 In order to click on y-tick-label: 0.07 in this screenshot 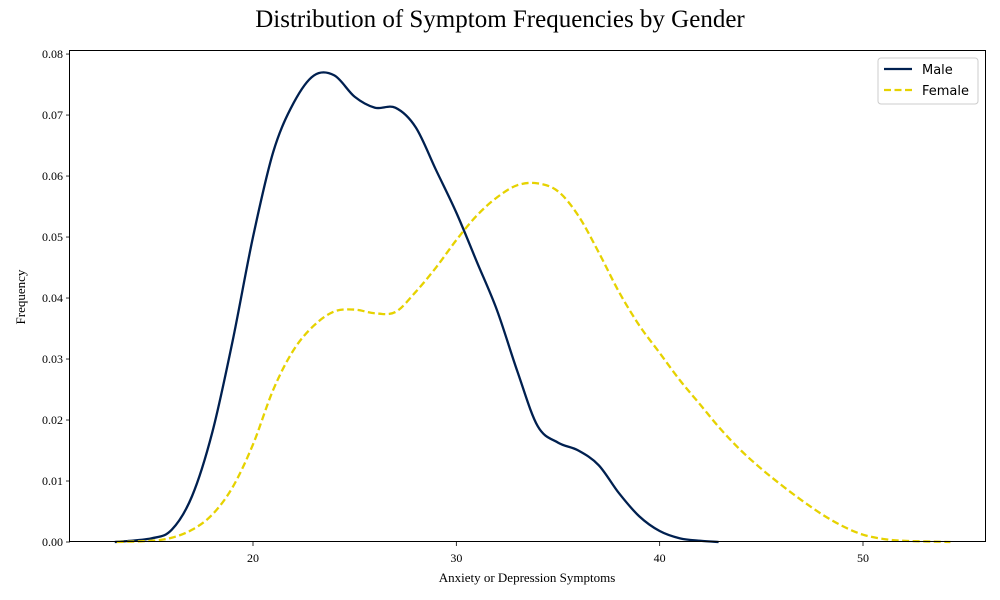, I will do `click(52, 115)`.